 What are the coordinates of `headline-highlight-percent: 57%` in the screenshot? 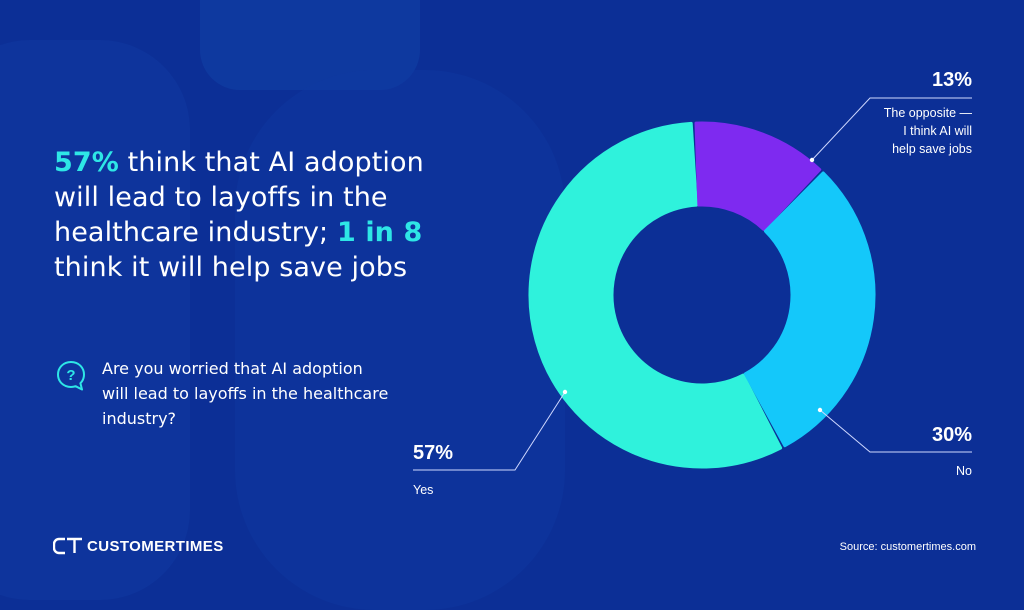 It's located at (86, 162).